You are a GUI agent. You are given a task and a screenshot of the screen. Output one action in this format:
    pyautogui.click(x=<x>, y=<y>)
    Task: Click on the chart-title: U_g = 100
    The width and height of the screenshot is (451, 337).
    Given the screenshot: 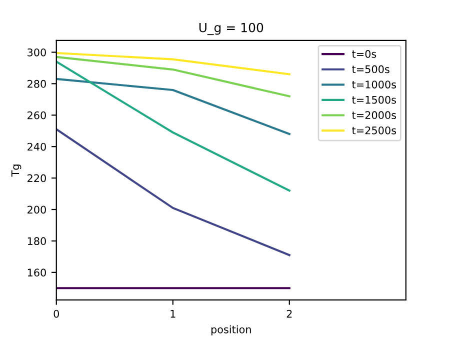 What is the action you would take?
    pyautogui.click(x=231, y=29)
    